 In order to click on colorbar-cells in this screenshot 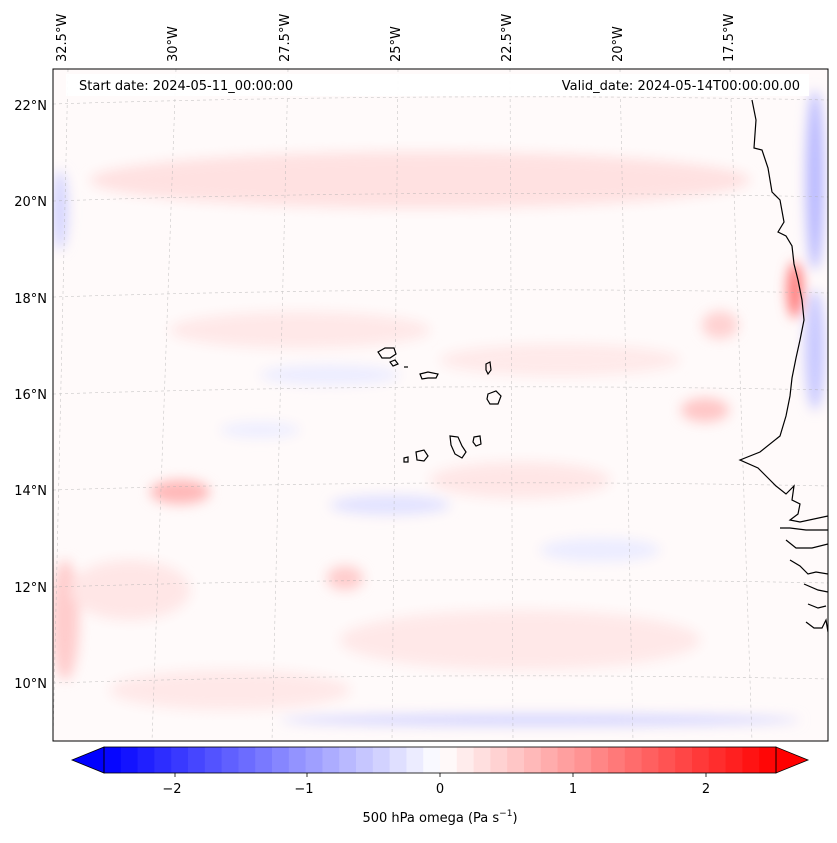, I will do `click(440, 760)`.